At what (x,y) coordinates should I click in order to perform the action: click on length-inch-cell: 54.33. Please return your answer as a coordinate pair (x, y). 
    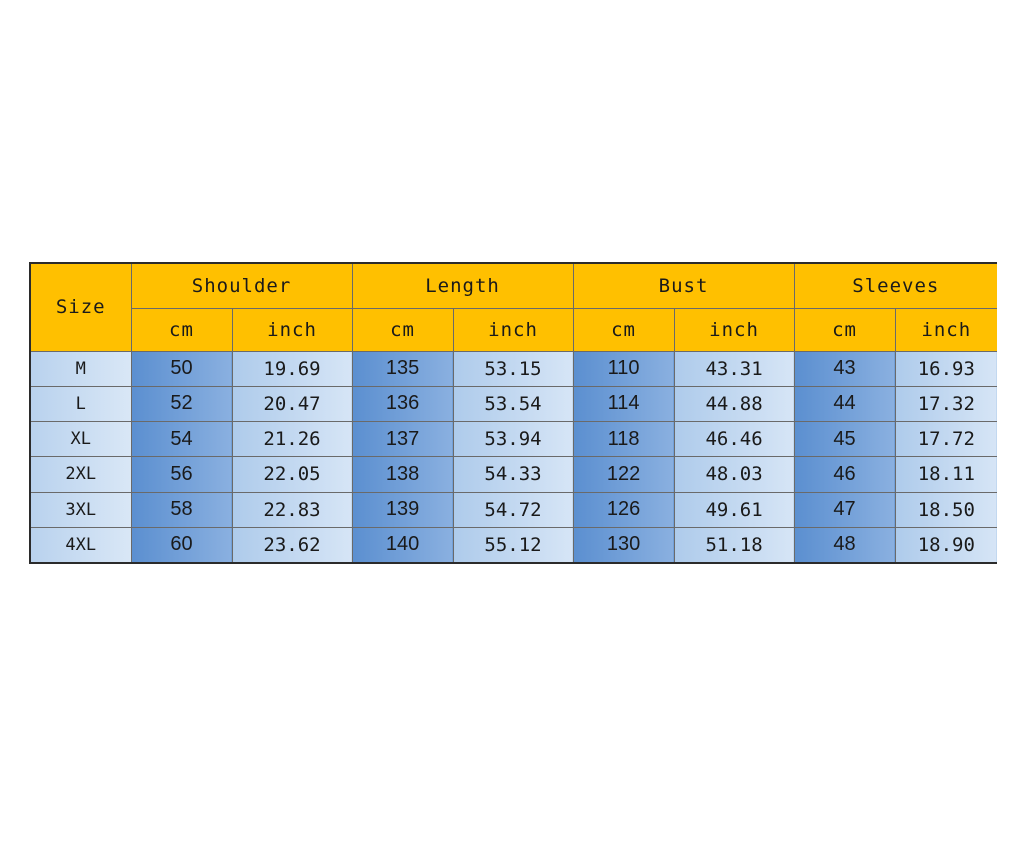
    Looking at the image, I should click on (513, 474).